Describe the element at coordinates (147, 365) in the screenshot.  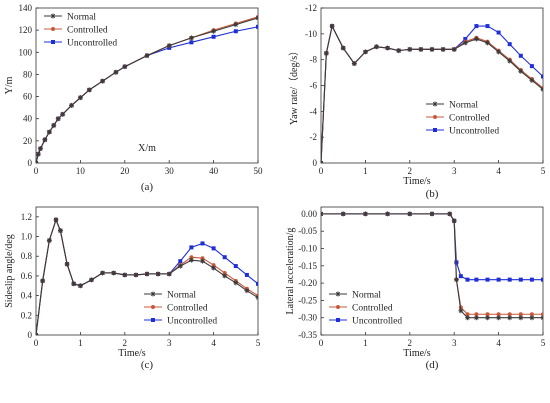
I see `panel-caption: (c)` at that location.